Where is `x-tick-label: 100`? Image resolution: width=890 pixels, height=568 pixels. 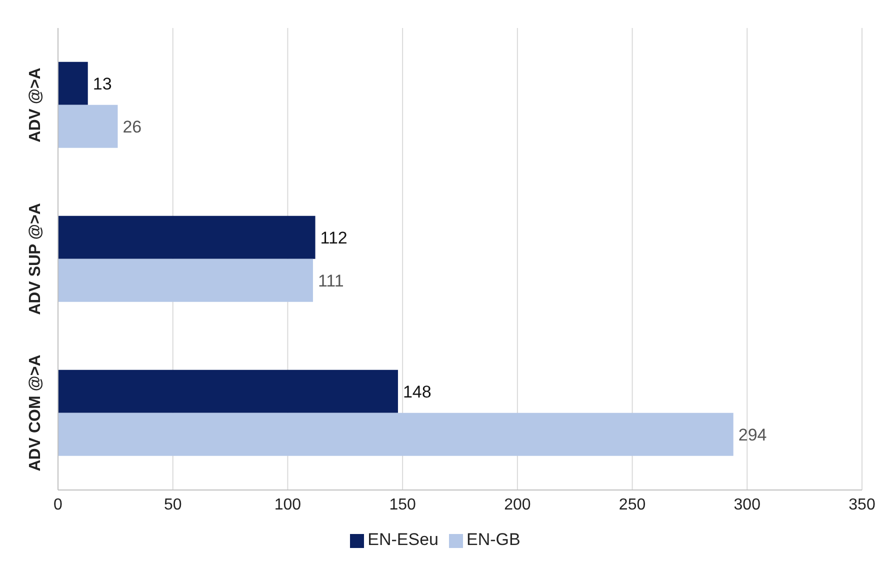
x-tick-label: 100 is located at coordinates (288, 505).